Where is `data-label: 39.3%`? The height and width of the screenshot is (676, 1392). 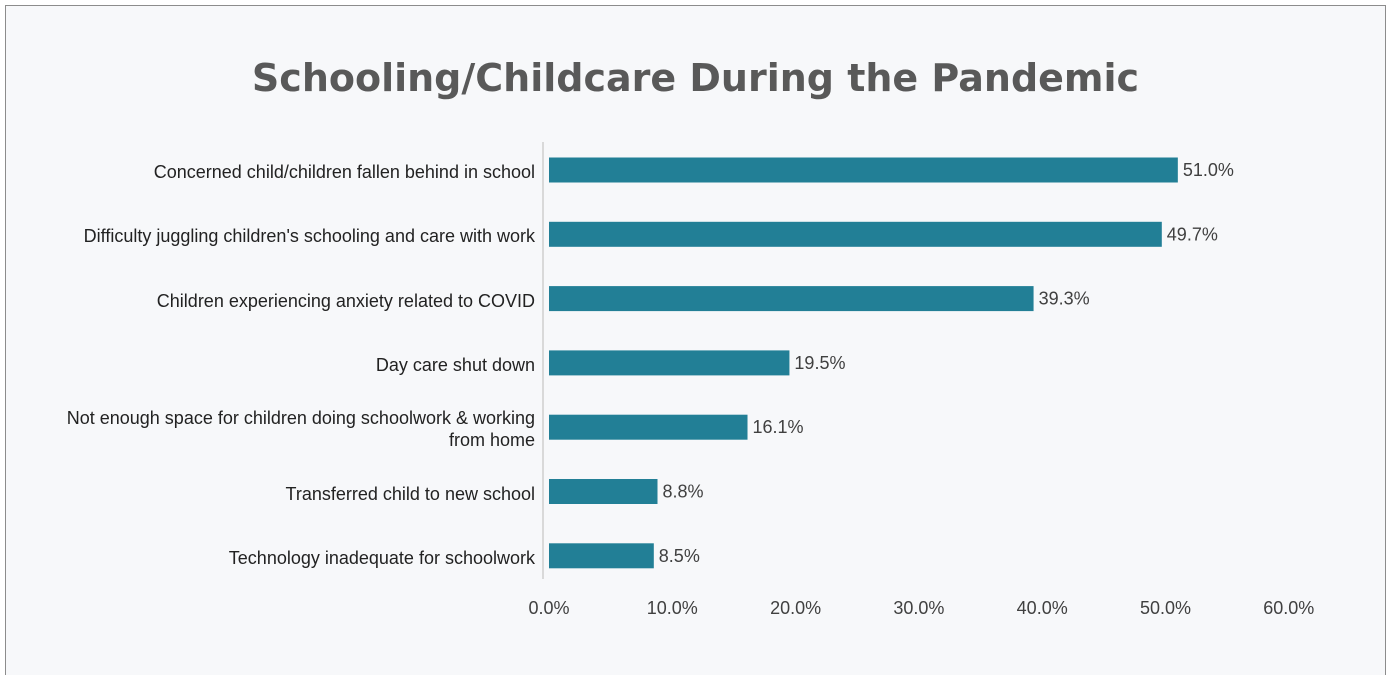 data-label: 39.3% is located at coordinates (1064, 299).